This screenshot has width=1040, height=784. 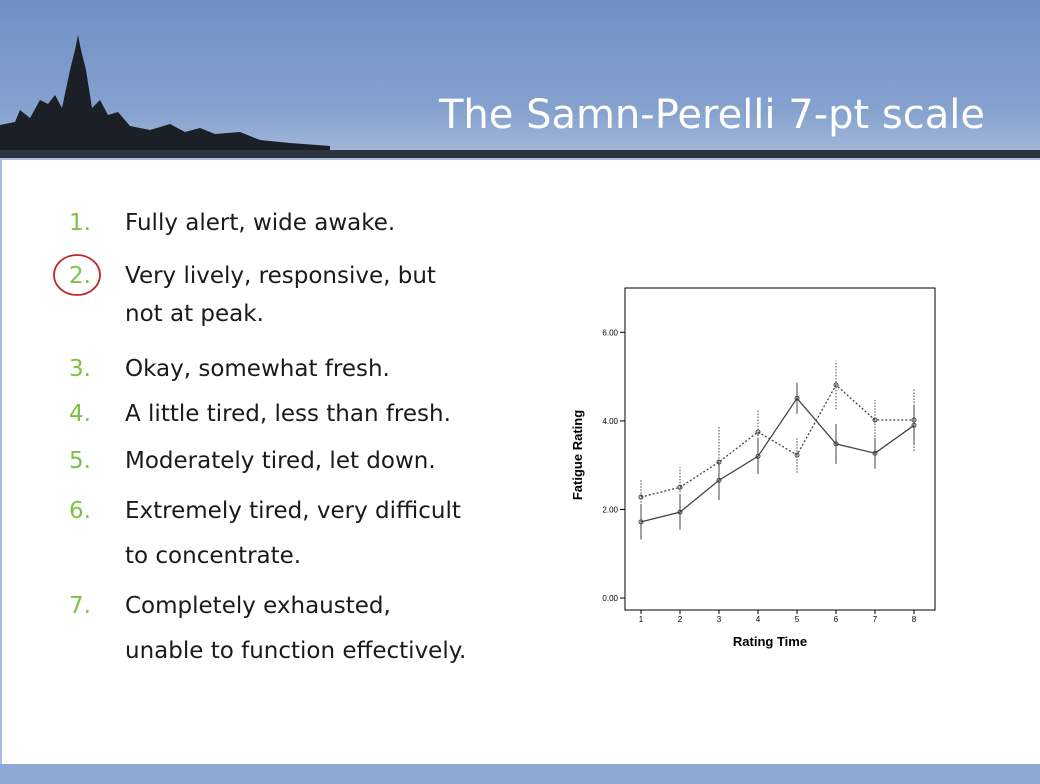 I want to click on list-text: Extremely tired, very difficult, so click(x=293, y=511).